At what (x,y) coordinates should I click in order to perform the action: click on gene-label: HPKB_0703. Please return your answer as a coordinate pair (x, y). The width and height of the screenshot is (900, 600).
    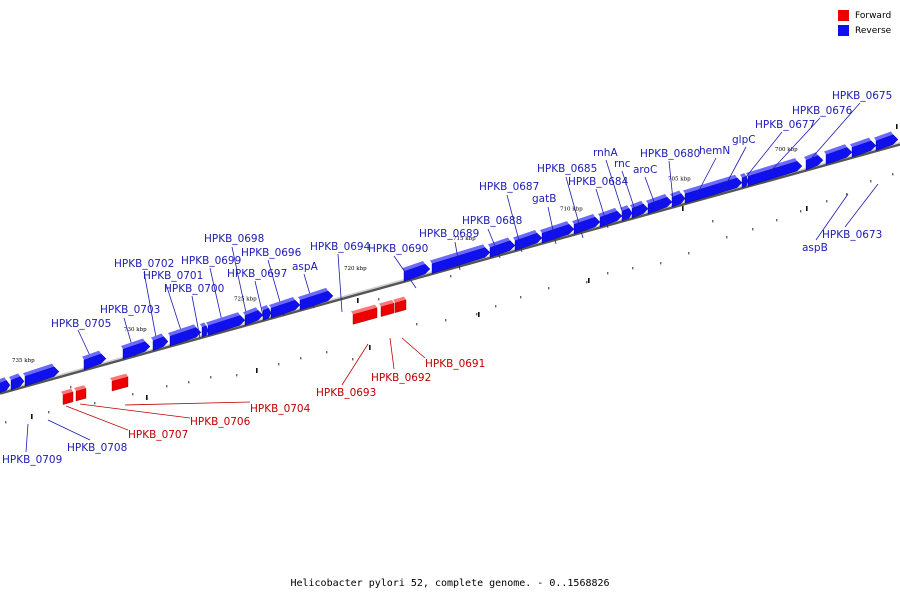
    Looking at the image, I should click on (130, 310).